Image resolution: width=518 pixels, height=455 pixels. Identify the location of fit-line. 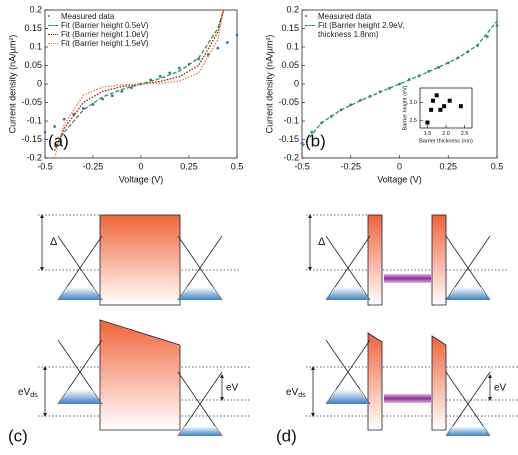
(139, 84).